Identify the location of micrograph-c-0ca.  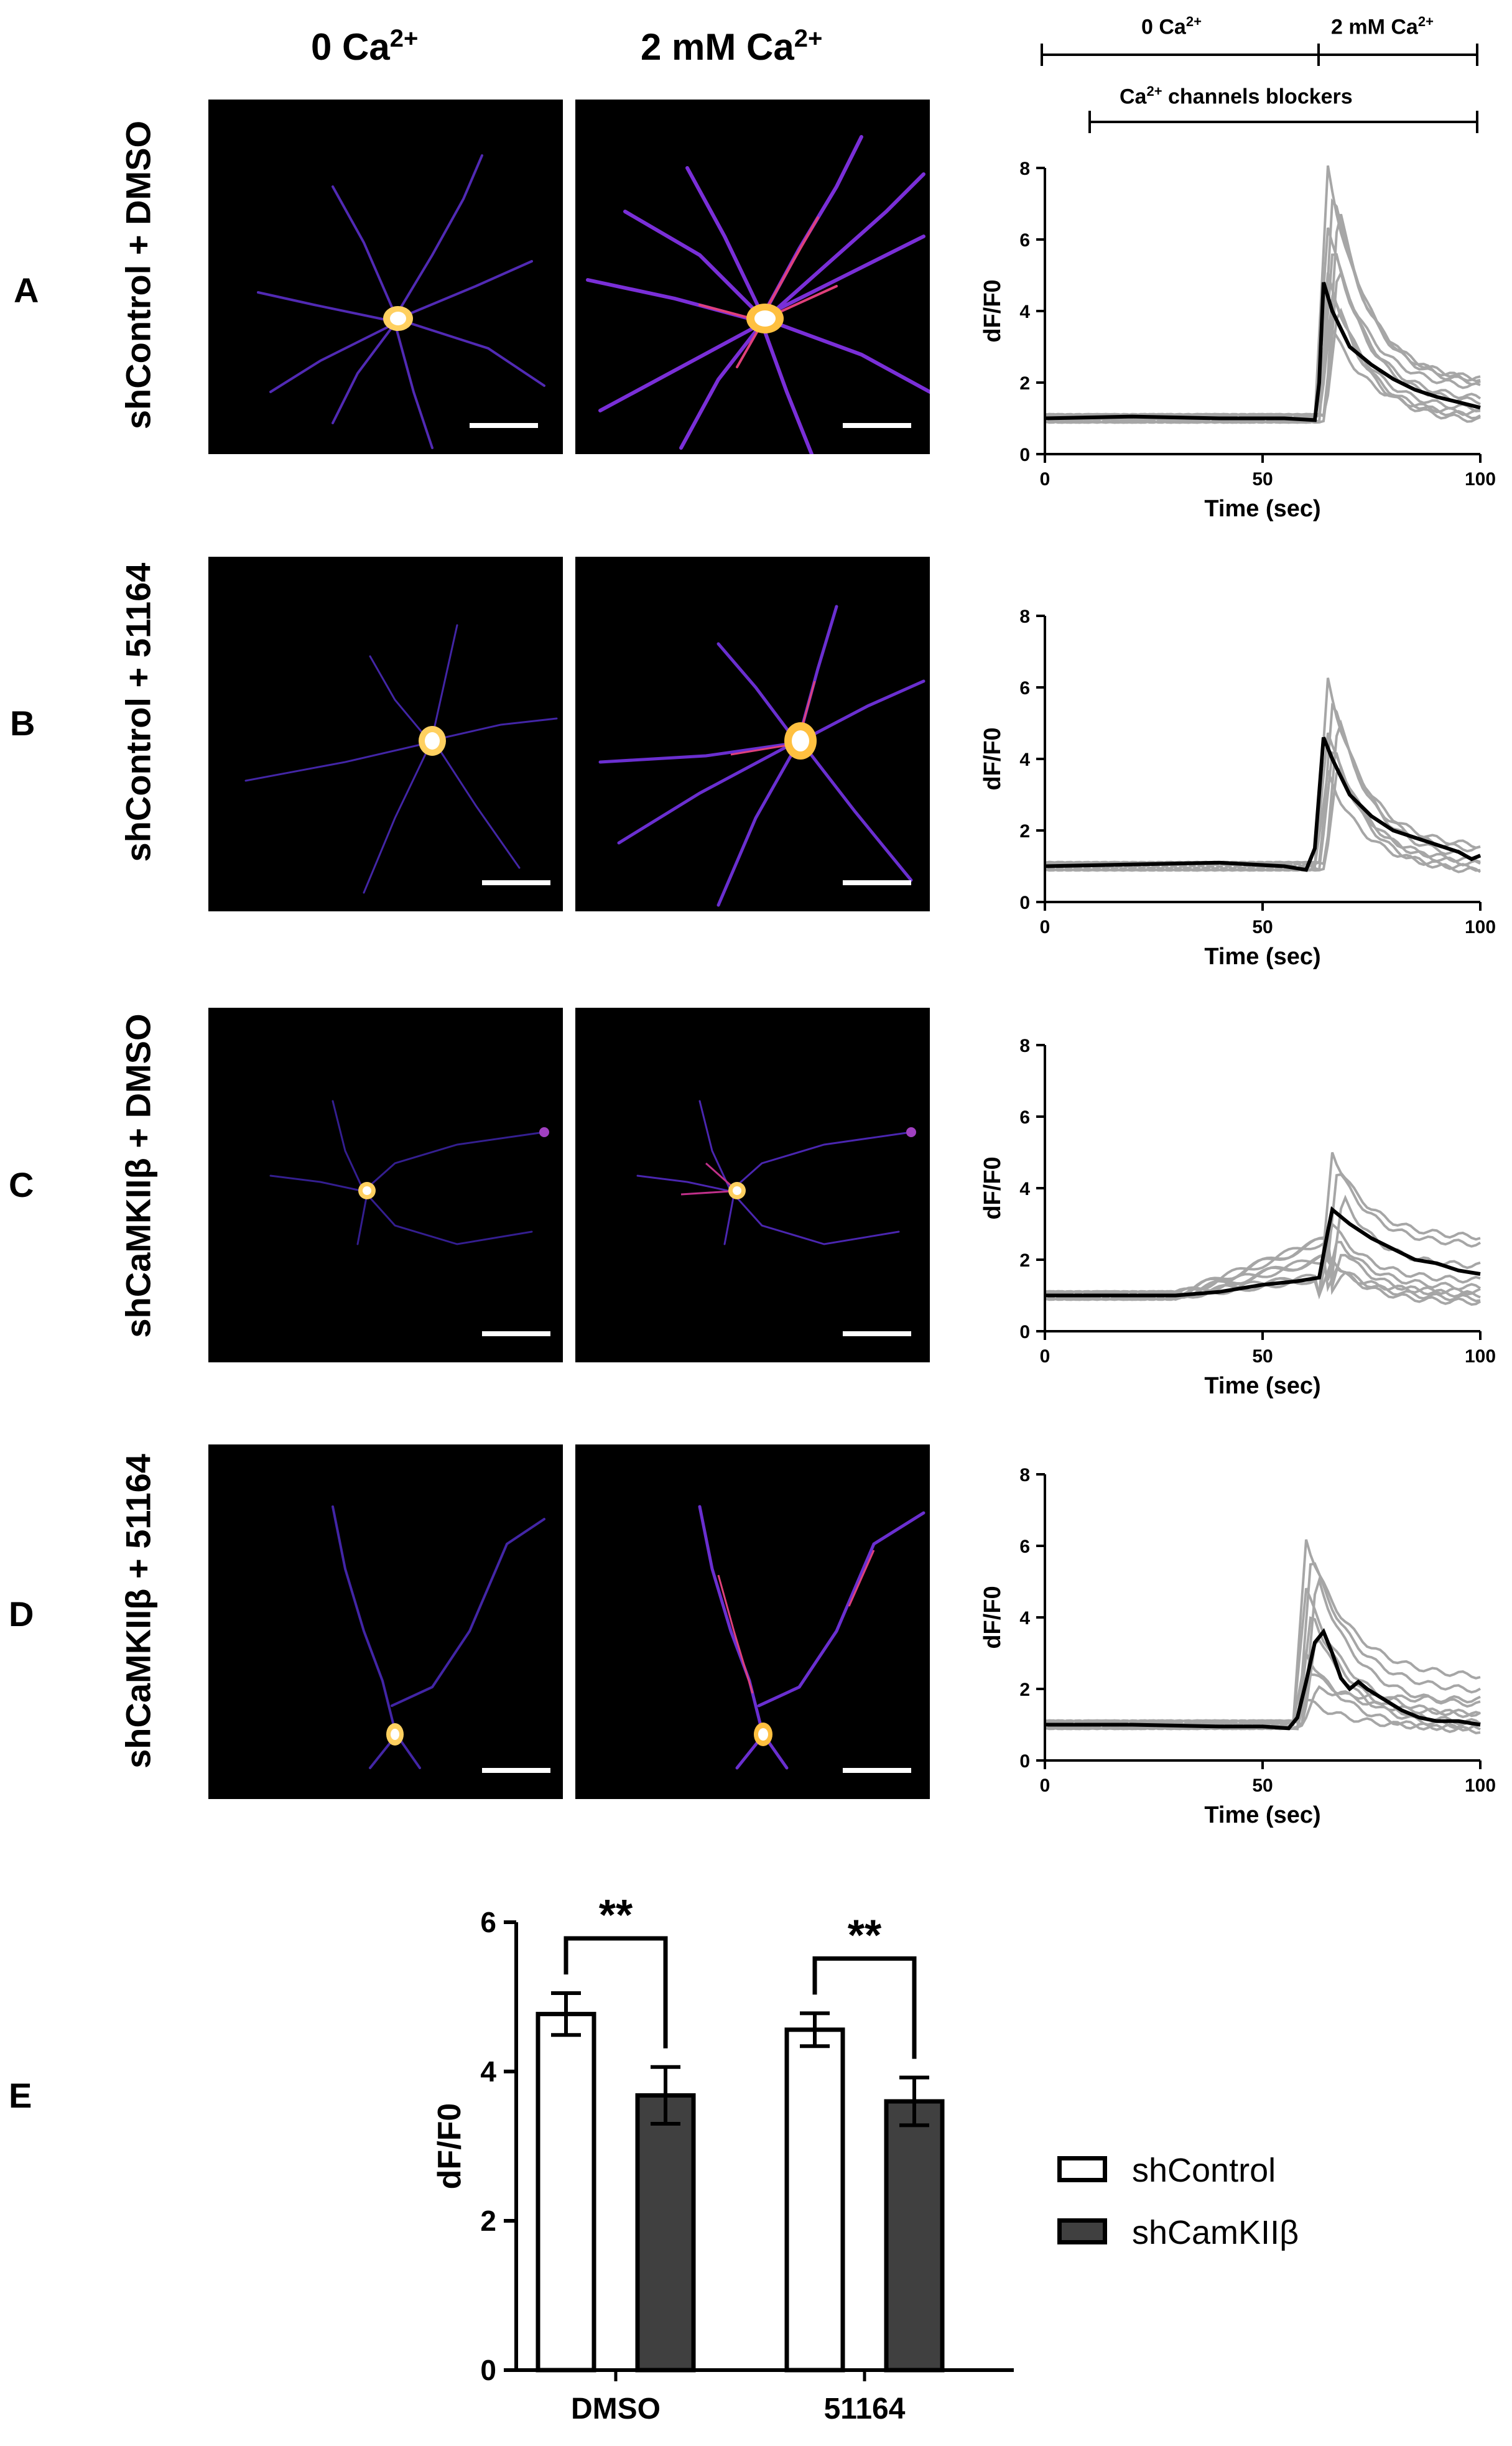
(385, 1185).